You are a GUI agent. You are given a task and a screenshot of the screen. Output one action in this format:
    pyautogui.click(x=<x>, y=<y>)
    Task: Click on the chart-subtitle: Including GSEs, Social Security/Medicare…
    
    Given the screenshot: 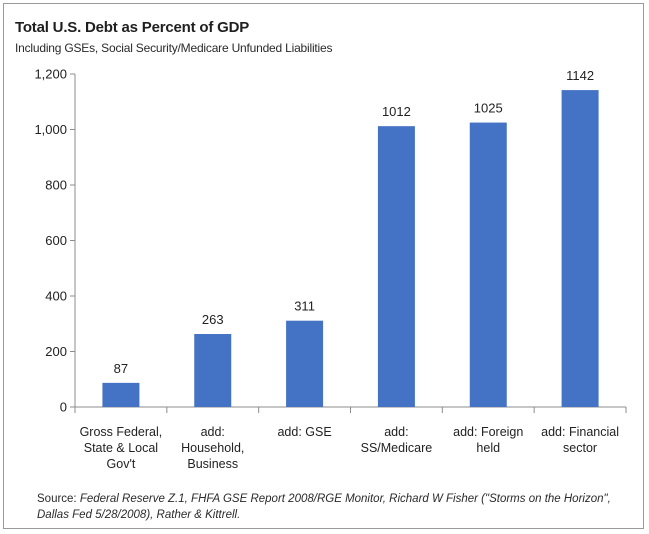 What is the action you would take?
    pyautogui.click(x=174, y=48)
    